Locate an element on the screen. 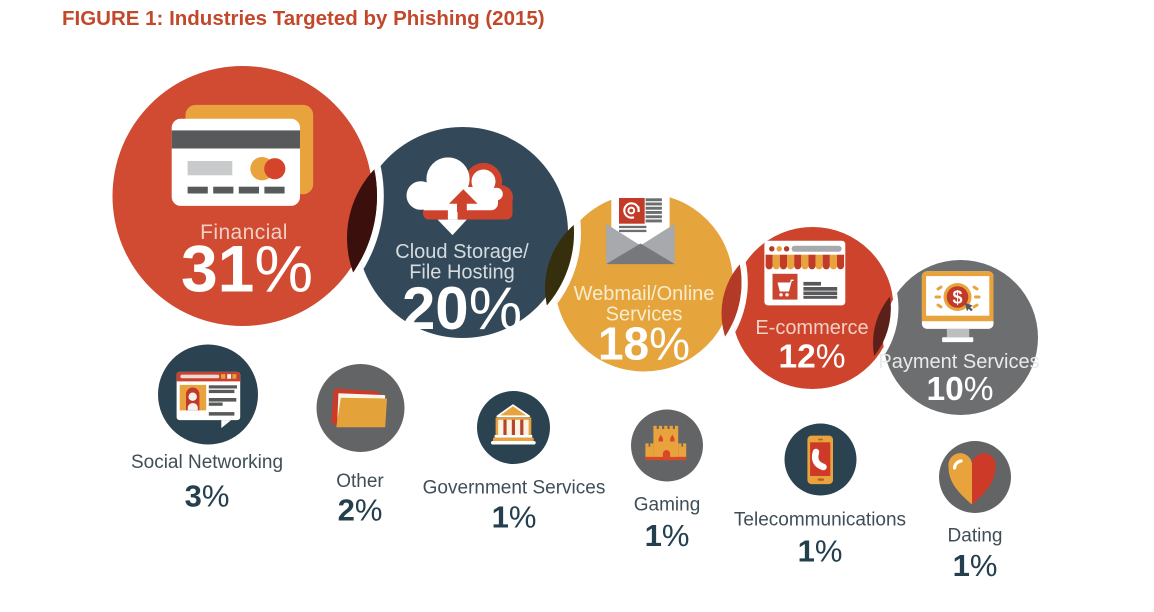 The image size is (1154, 612). svg-text: Social Networking is located at coordinates (207, 462).